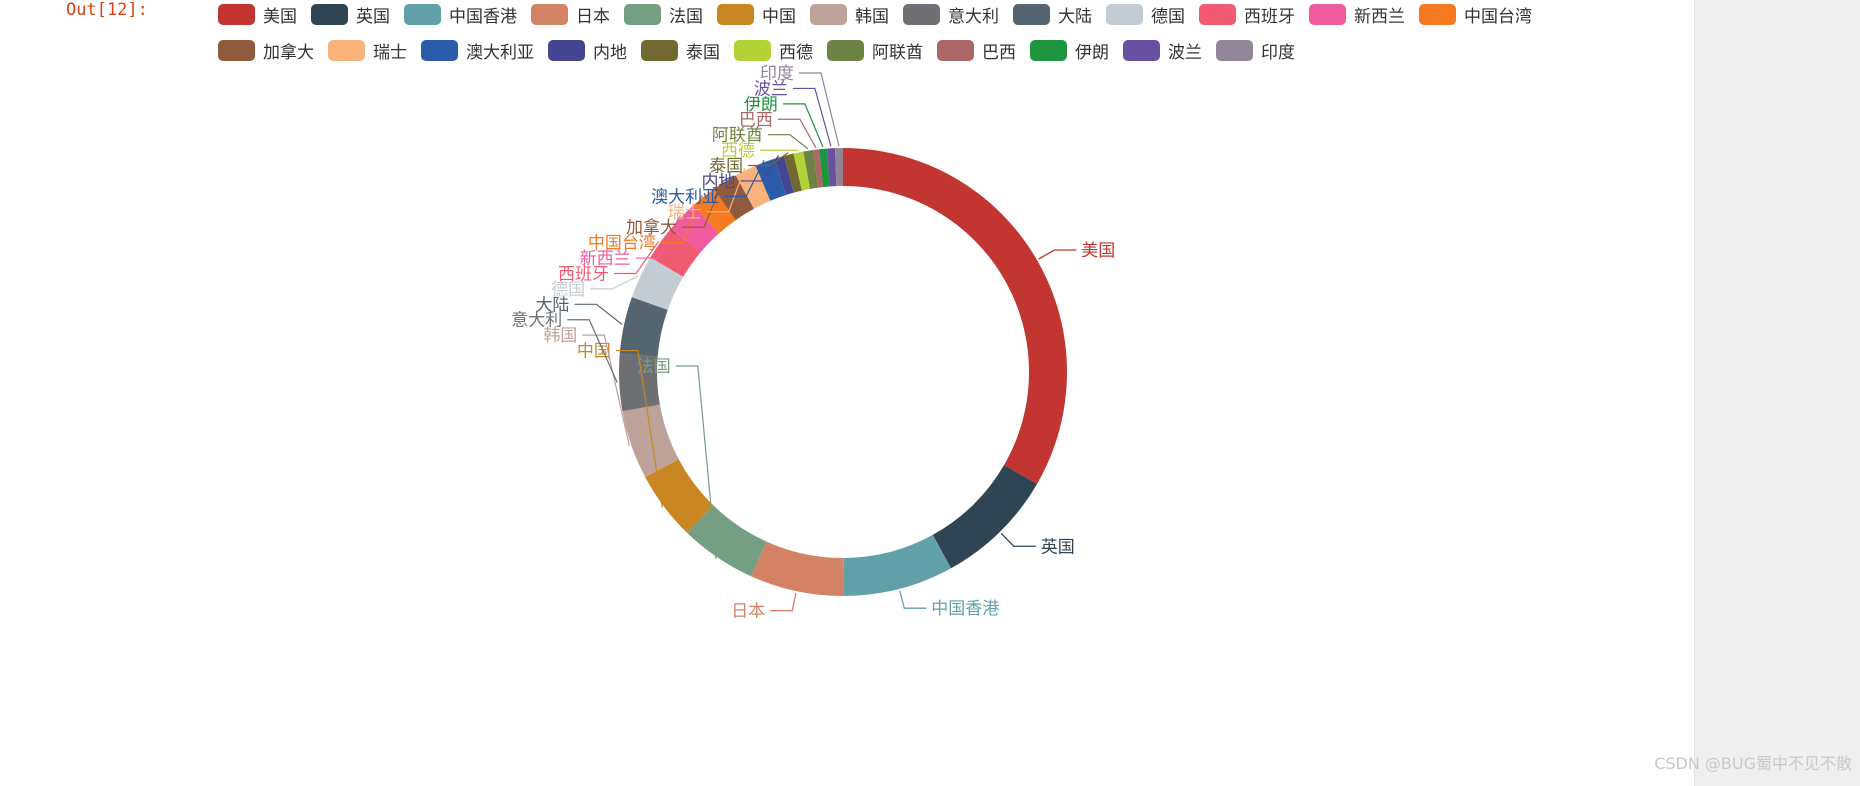 The image size is (1860, 786). I want to click on legend-item: 加拿大, so click(266, 50).